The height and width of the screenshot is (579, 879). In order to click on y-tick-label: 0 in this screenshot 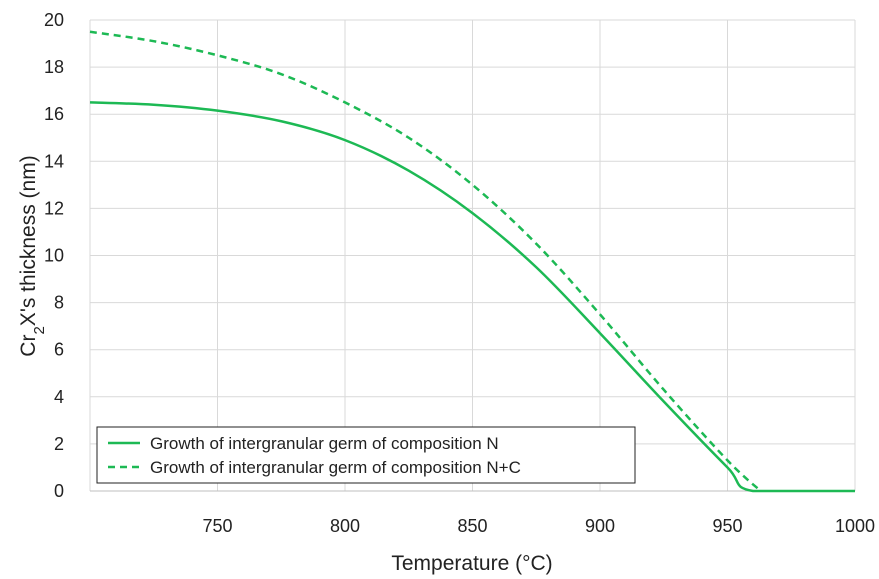, I will do `click(59, 491)`.